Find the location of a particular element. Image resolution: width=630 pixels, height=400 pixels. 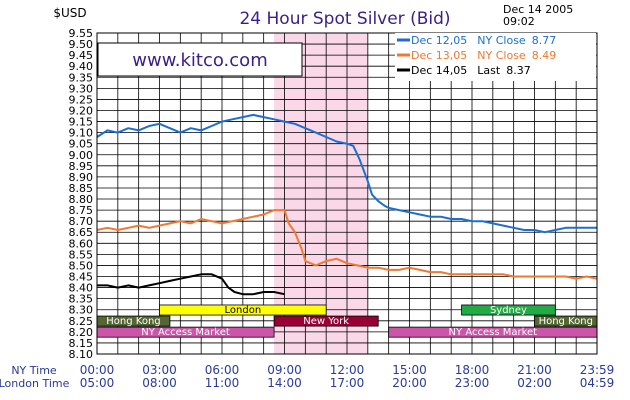

x-tick-label-ny: 03:00 is located at coordinates (159, 370).